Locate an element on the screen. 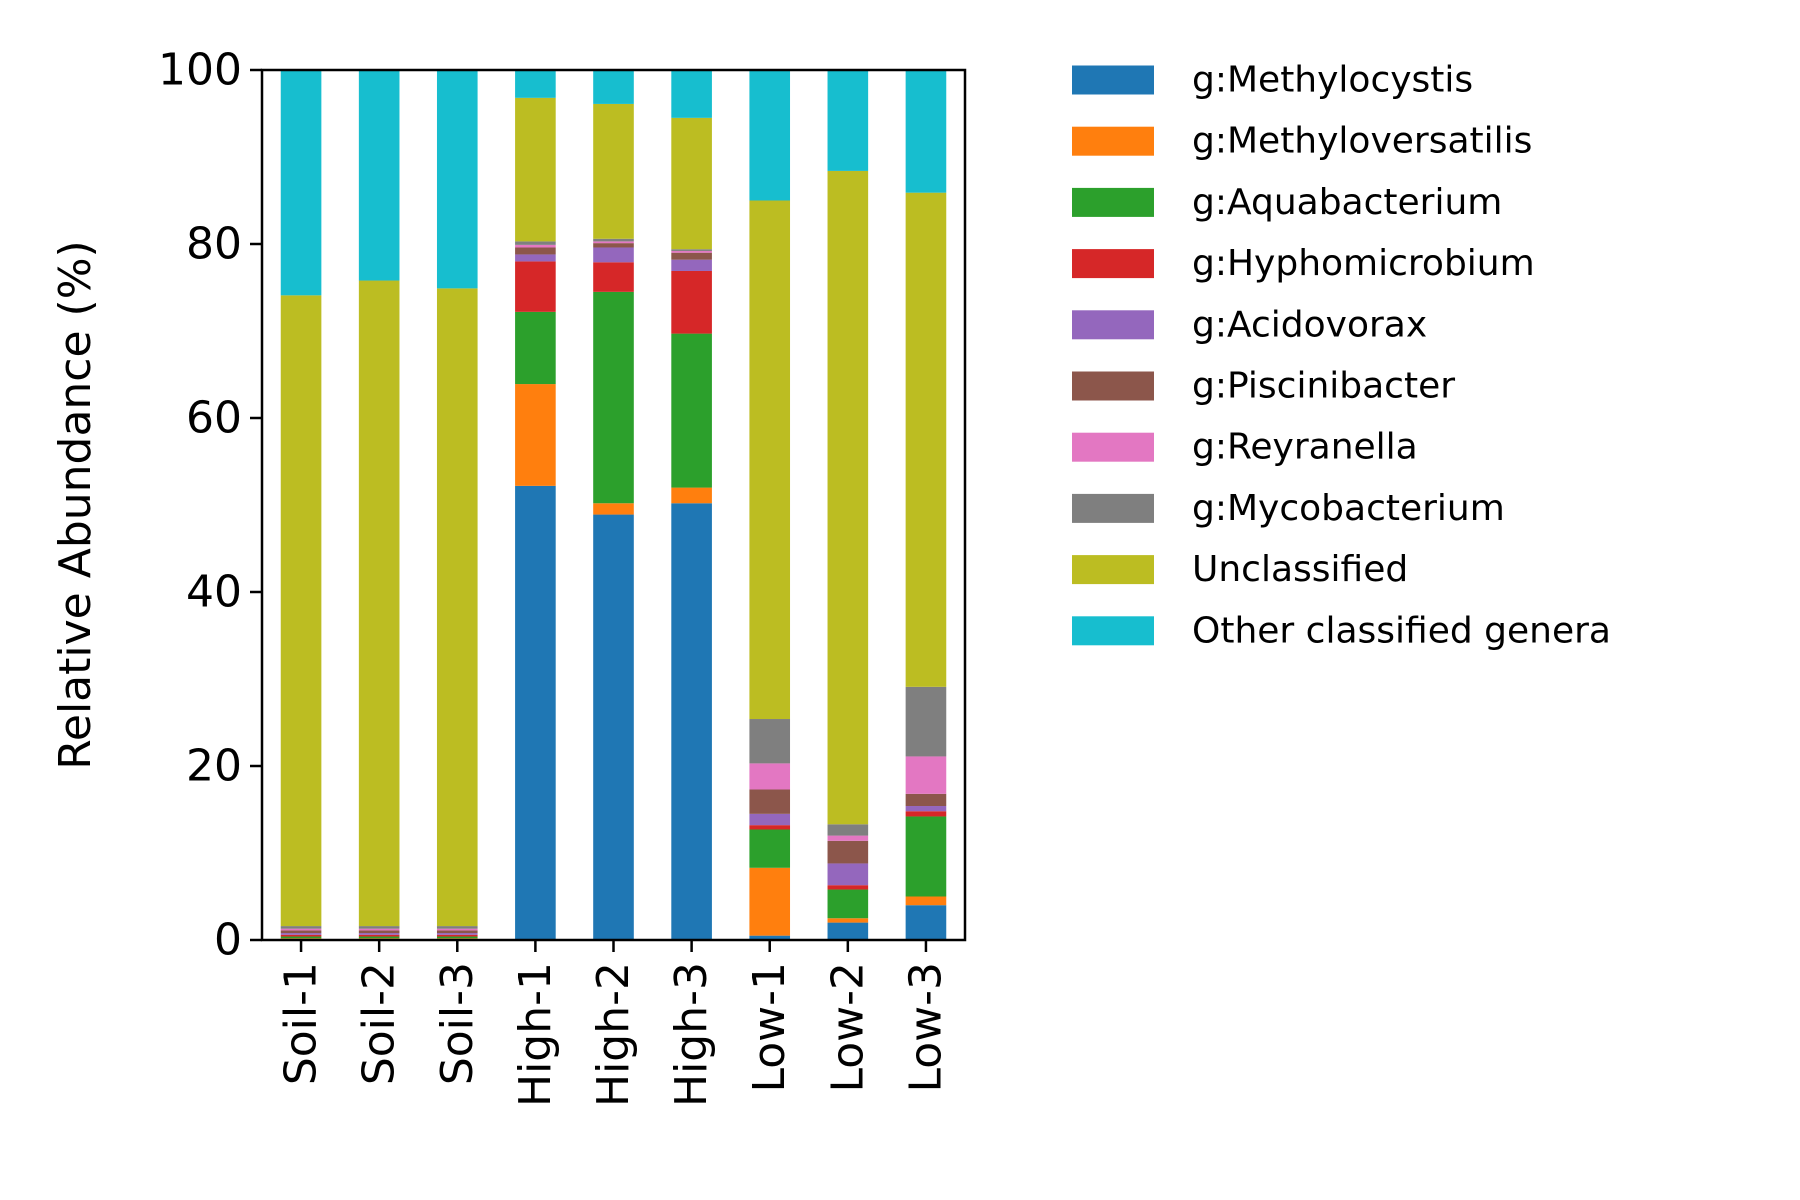  x-tick-label: Low-3 is located at coordinates (925, 1027).